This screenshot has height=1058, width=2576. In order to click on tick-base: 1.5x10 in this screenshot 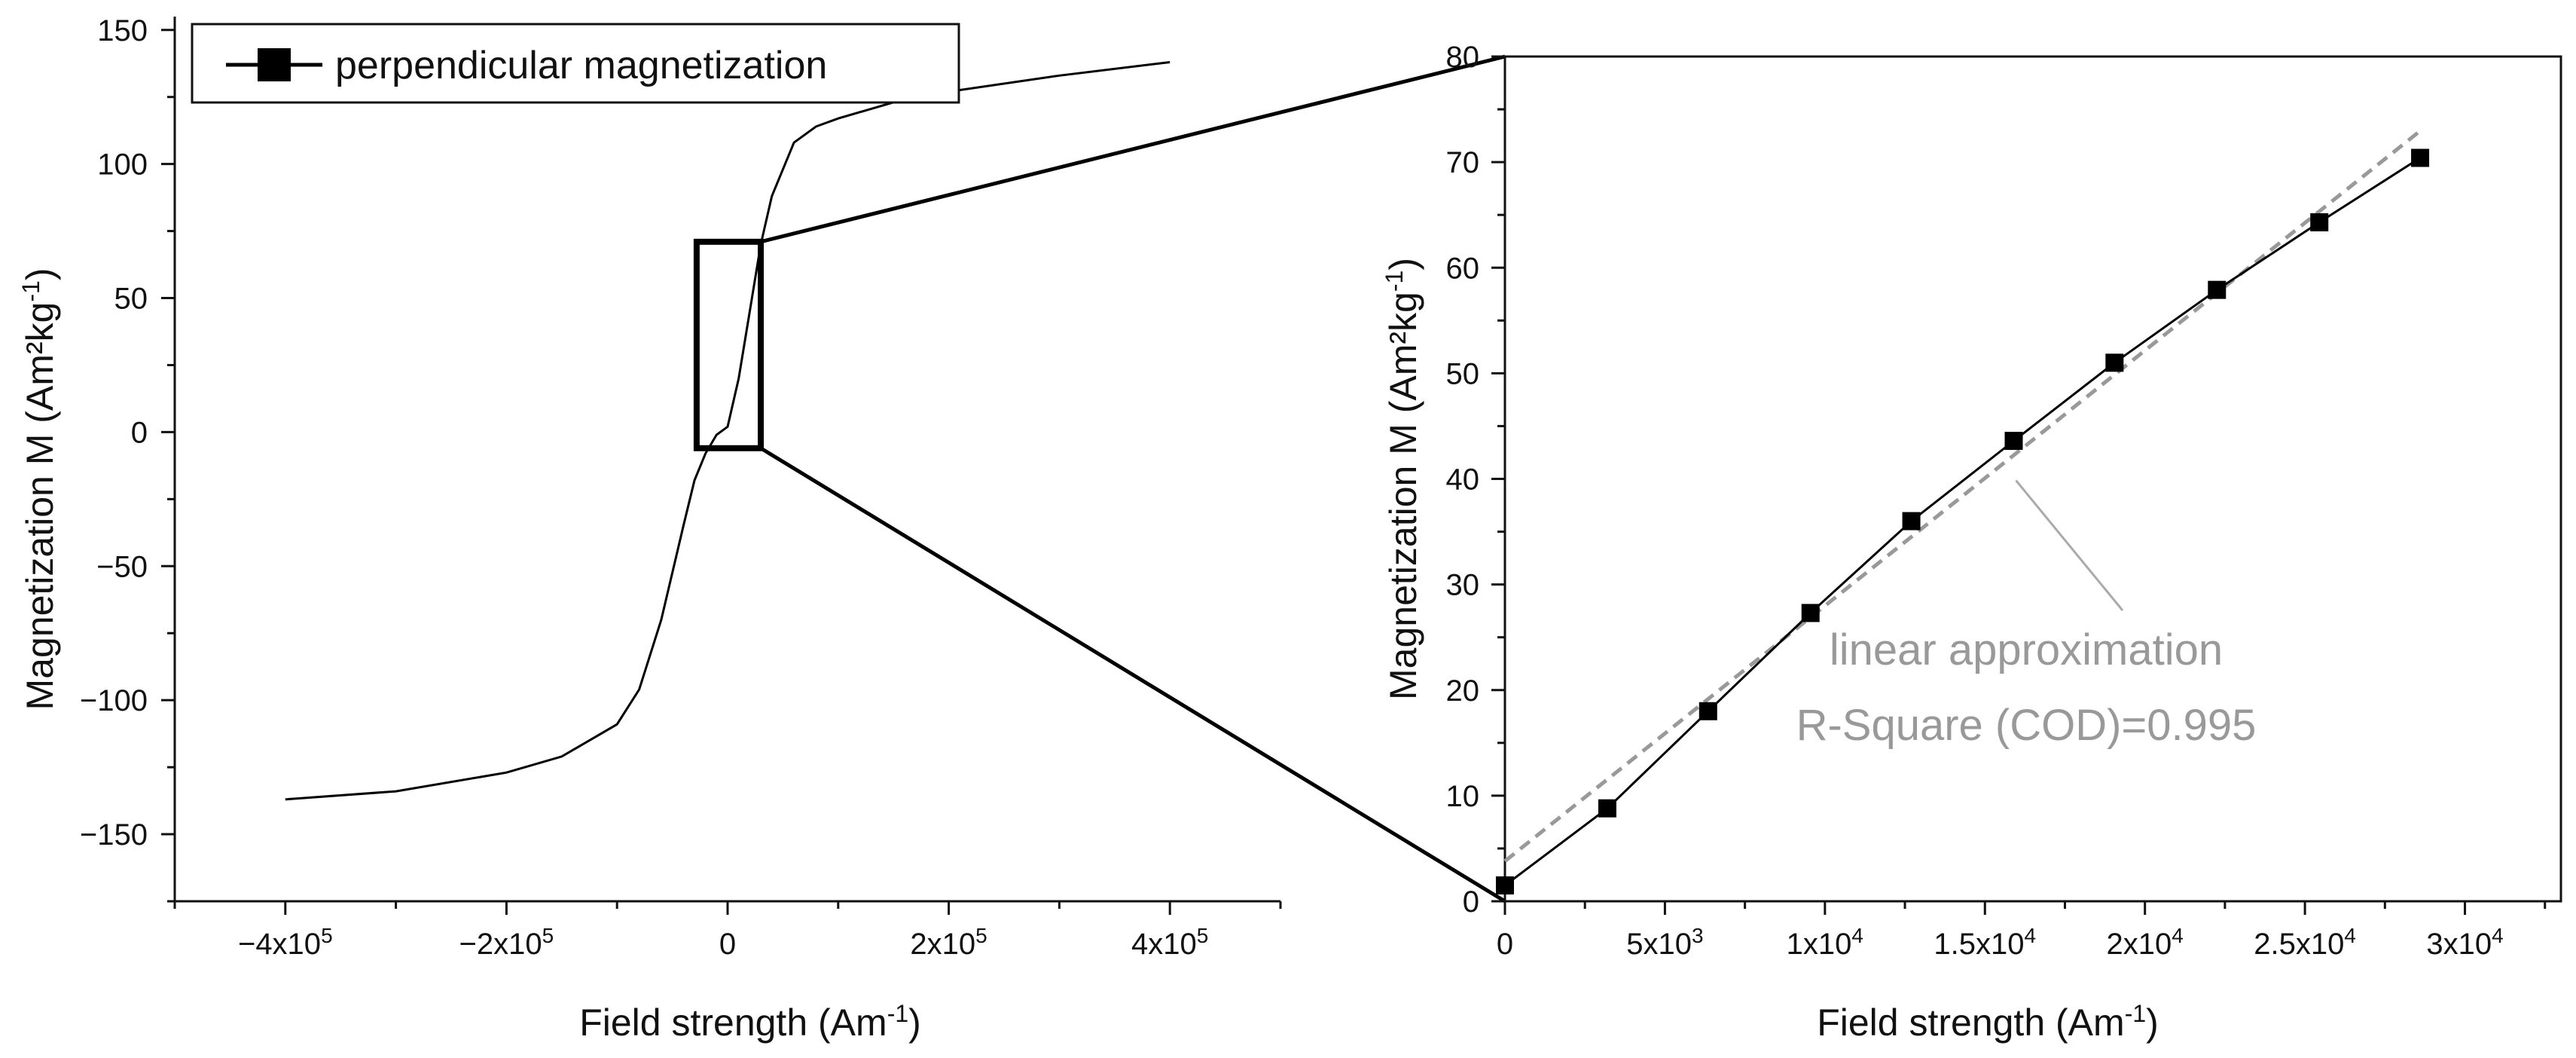, I will do `click(1979, 944)`.